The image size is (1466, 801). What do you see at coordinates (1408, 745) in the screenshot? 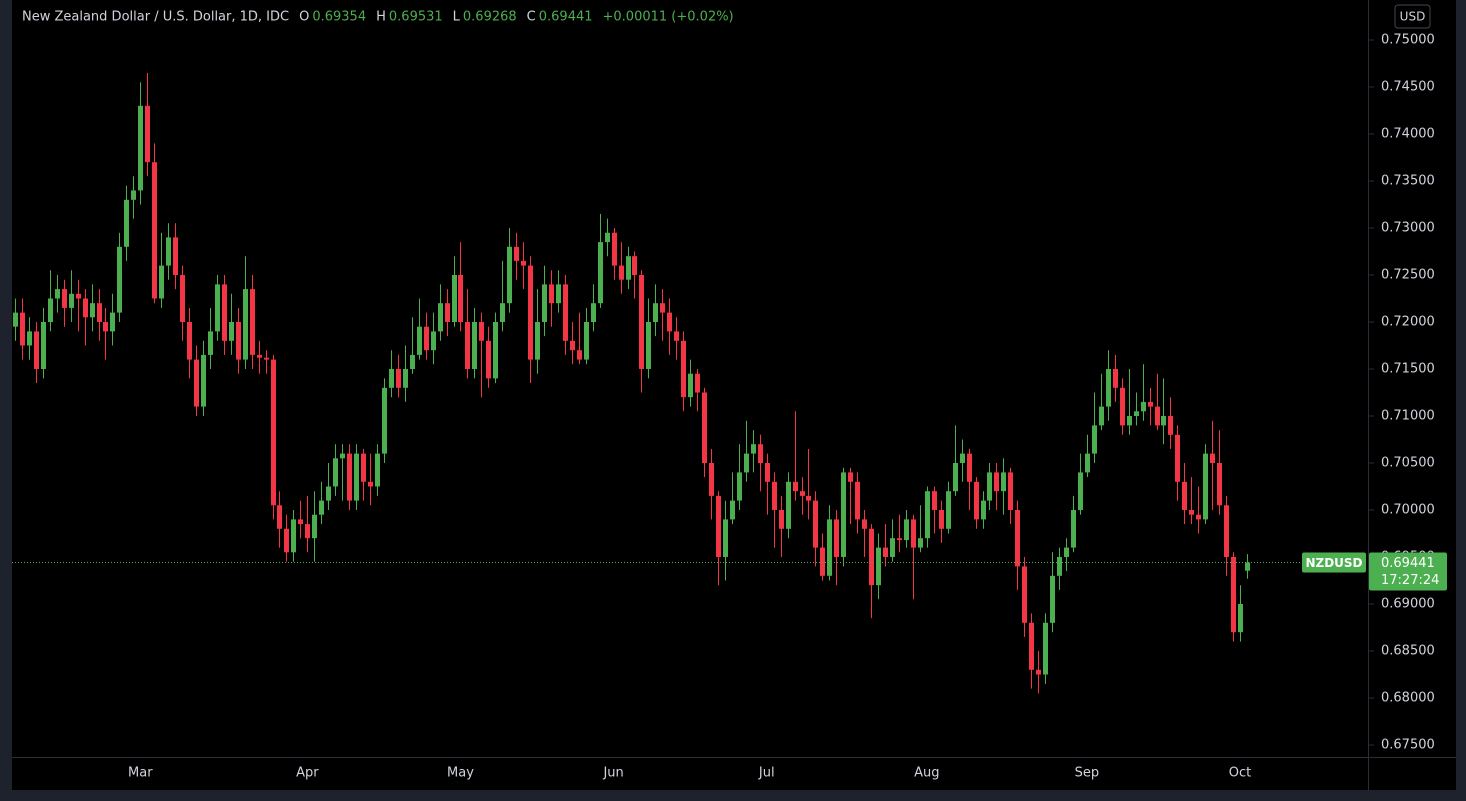
I see `y-tick-label: 0.67500` at bounding box center [1408, 745].